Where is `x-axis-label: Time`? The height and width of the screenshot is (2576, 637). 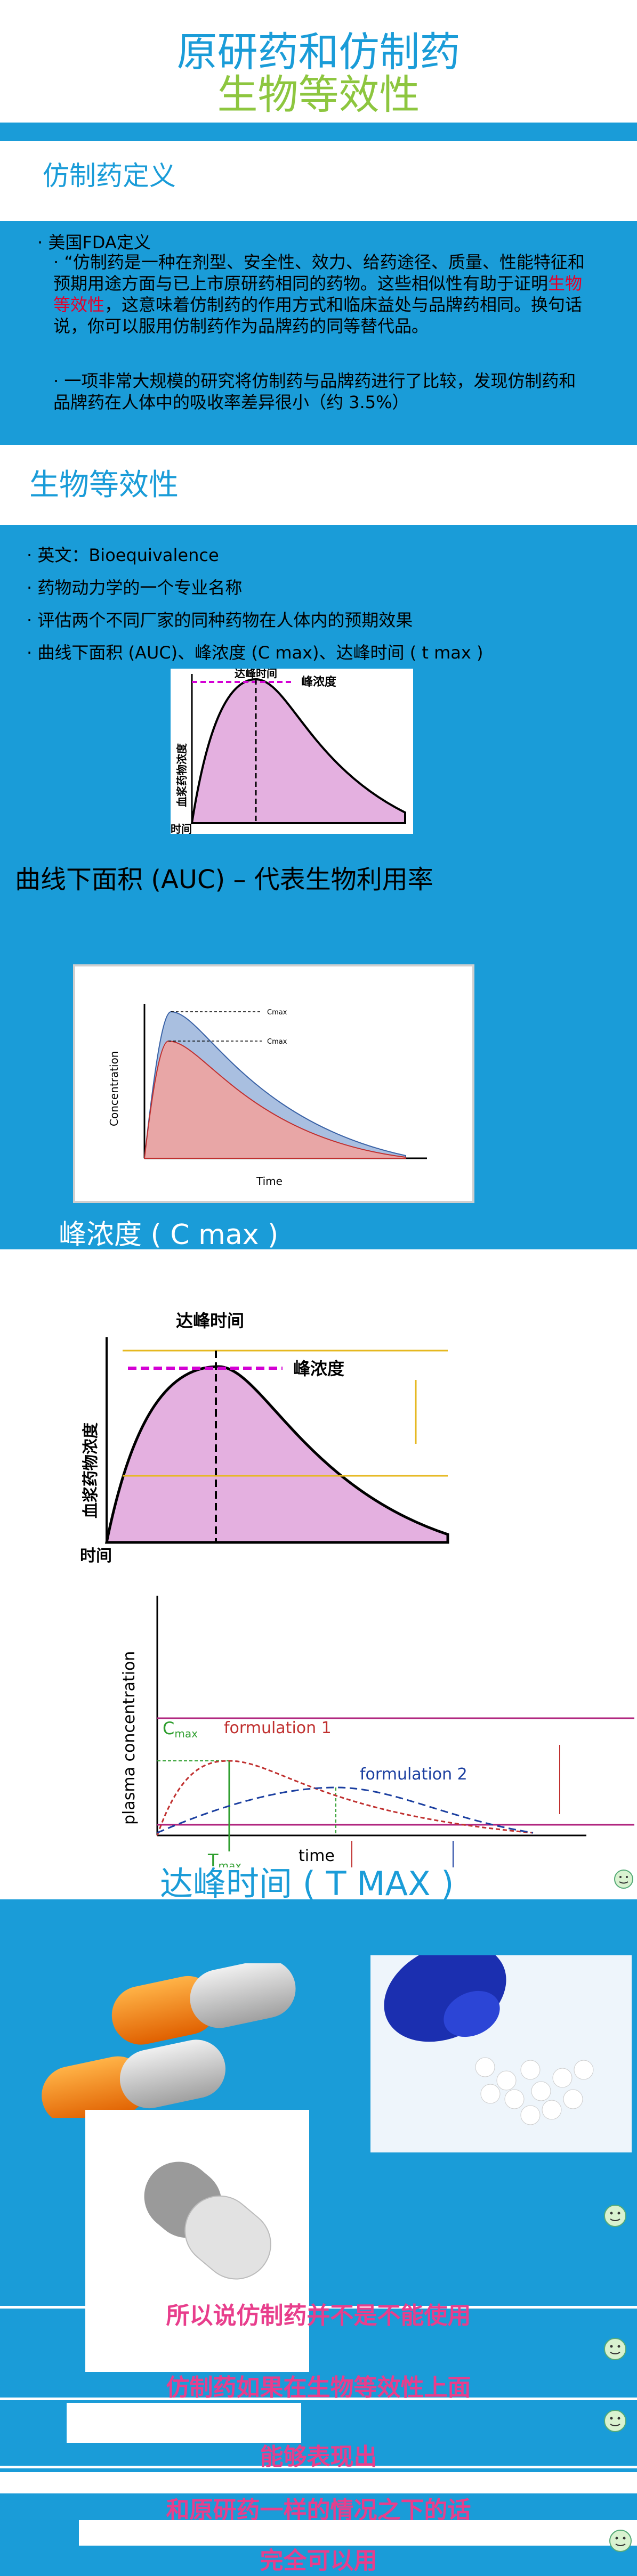 x-axis-label: Time is located at coordinates (269, 1181).